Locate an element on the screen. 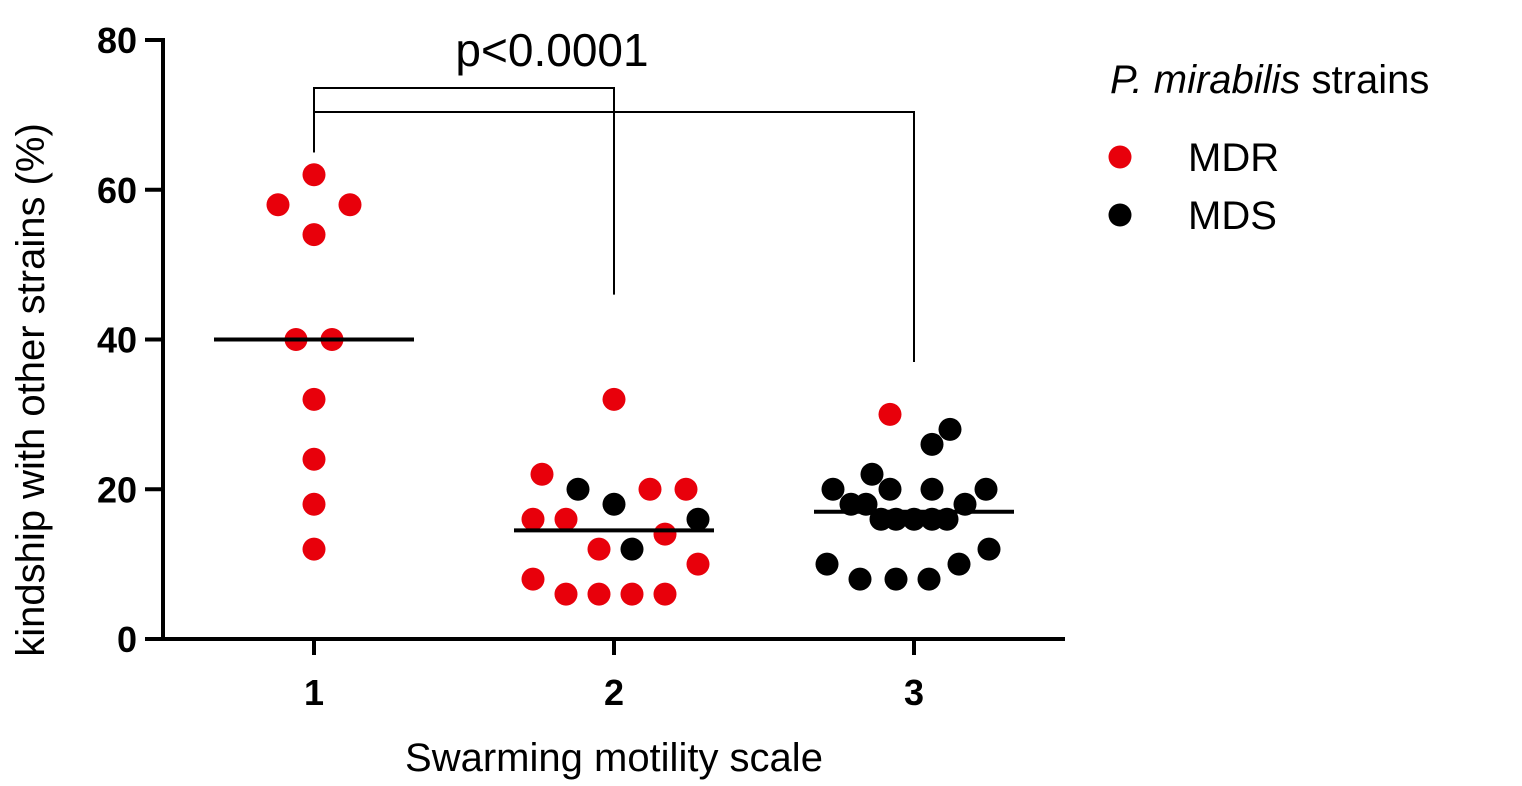 The width and height of the screenshot is (1522, 786). legend-marker-mds is located at coordinates (1120, 215).